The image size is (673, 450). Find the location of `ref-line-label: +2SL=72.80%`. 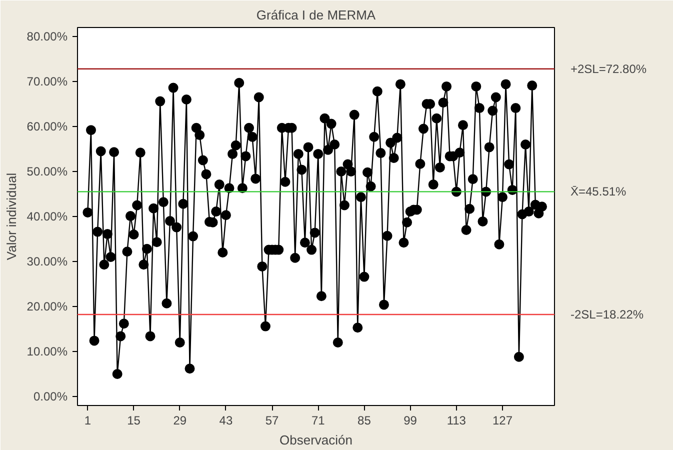

ref-line-label: +2SL=72.80% is located at coordinates (608, 69).